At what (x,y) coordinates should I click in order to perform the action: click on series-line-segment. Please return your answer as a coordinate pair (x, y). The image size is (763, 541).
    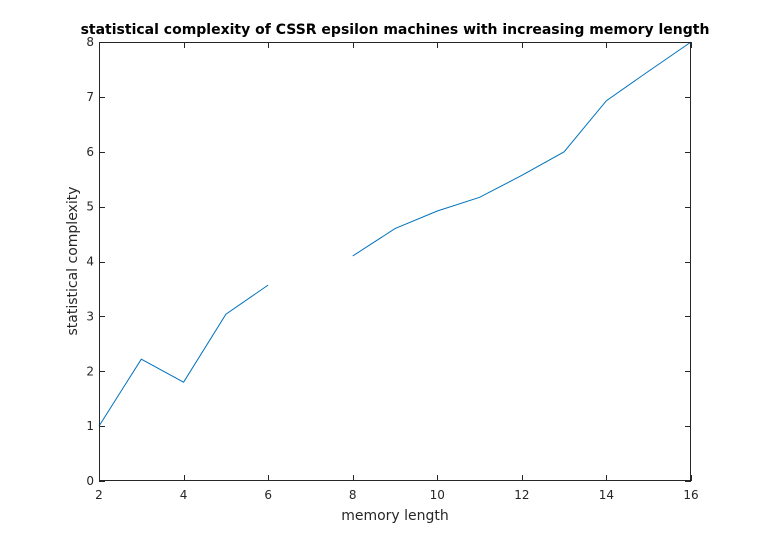
    Looking at the image, I should click on (183, 355).